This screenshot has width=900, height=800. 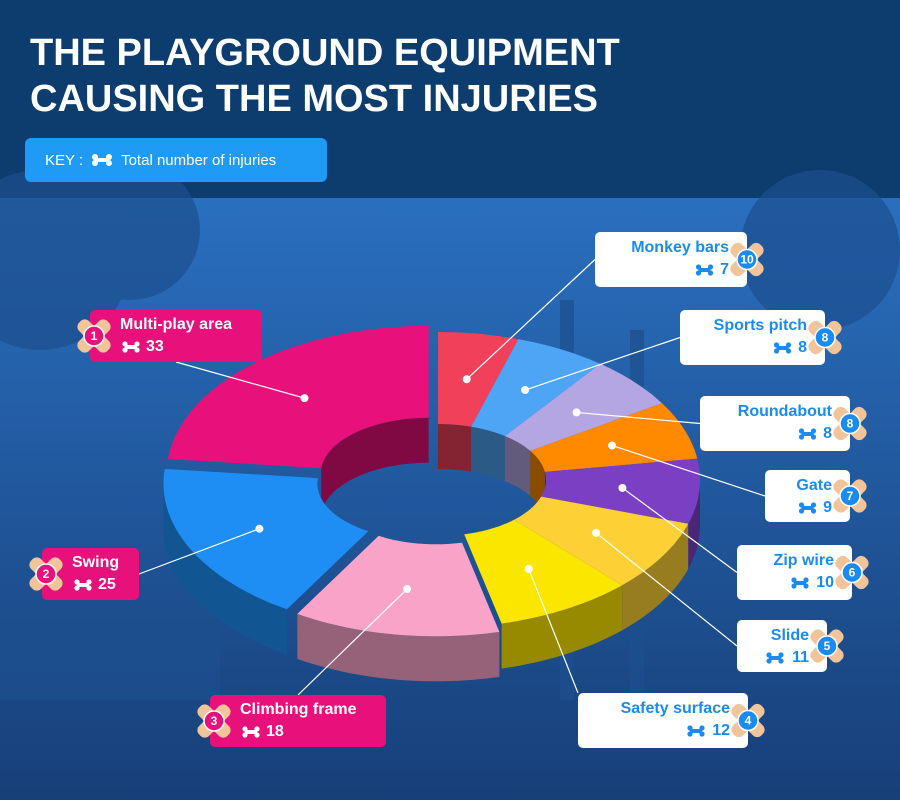 I want to click on value-label: 33, so click(x=155, y=346).